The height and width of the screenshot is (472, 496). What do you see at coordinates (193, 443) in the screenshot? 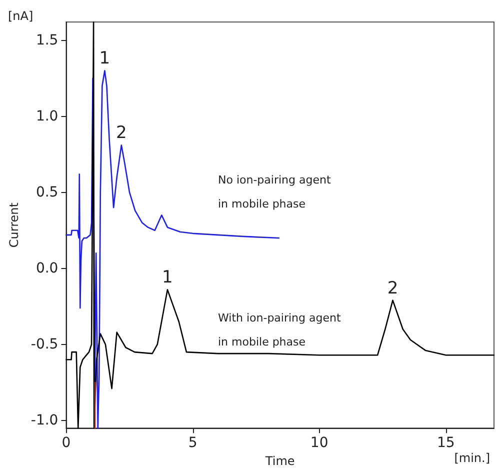
I see `x-tick-label: 5` at bounding box center [193, 443].